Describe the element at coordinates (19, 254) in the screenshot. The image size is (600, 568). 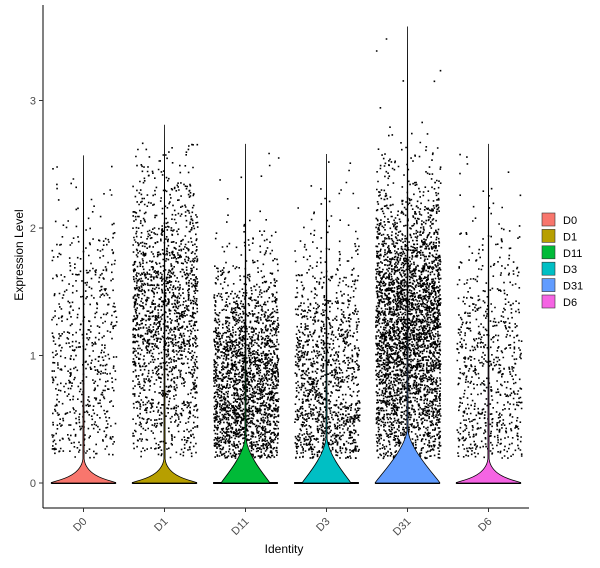
I see `y-axis-title: Expression Level` at that location.